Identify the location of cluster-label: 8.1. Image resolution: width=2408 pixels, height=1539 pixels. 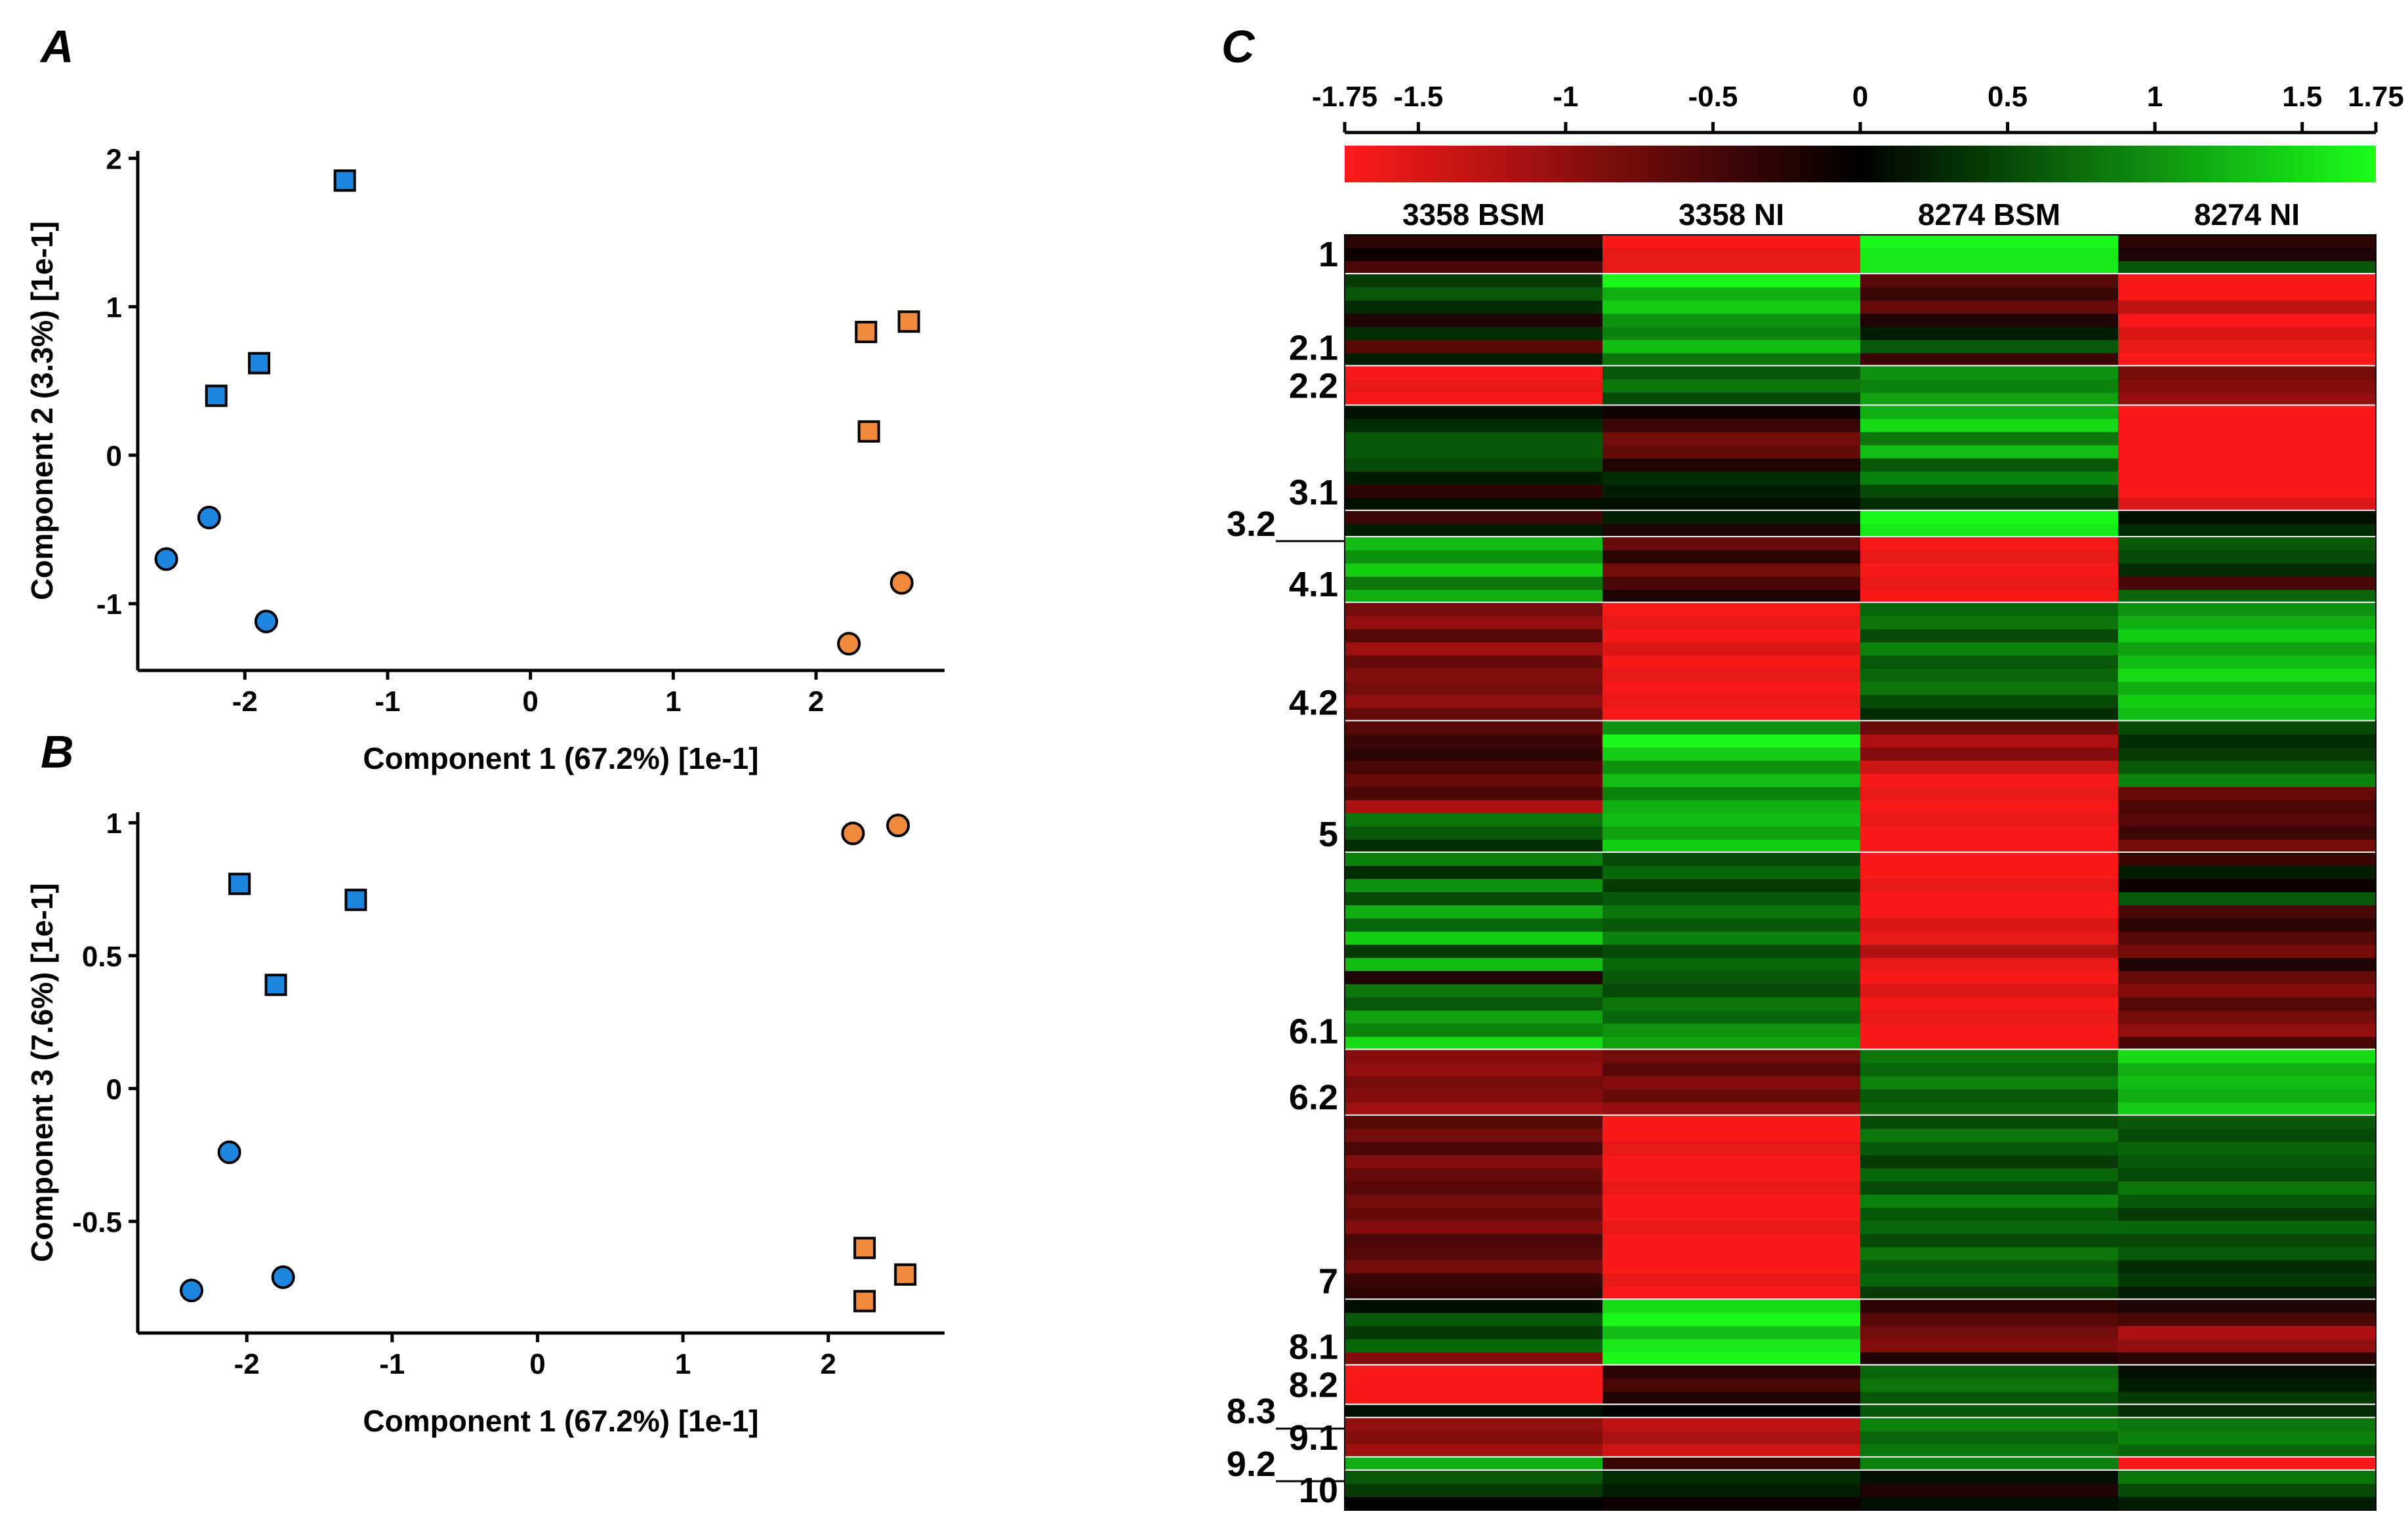
(1313, 1348).